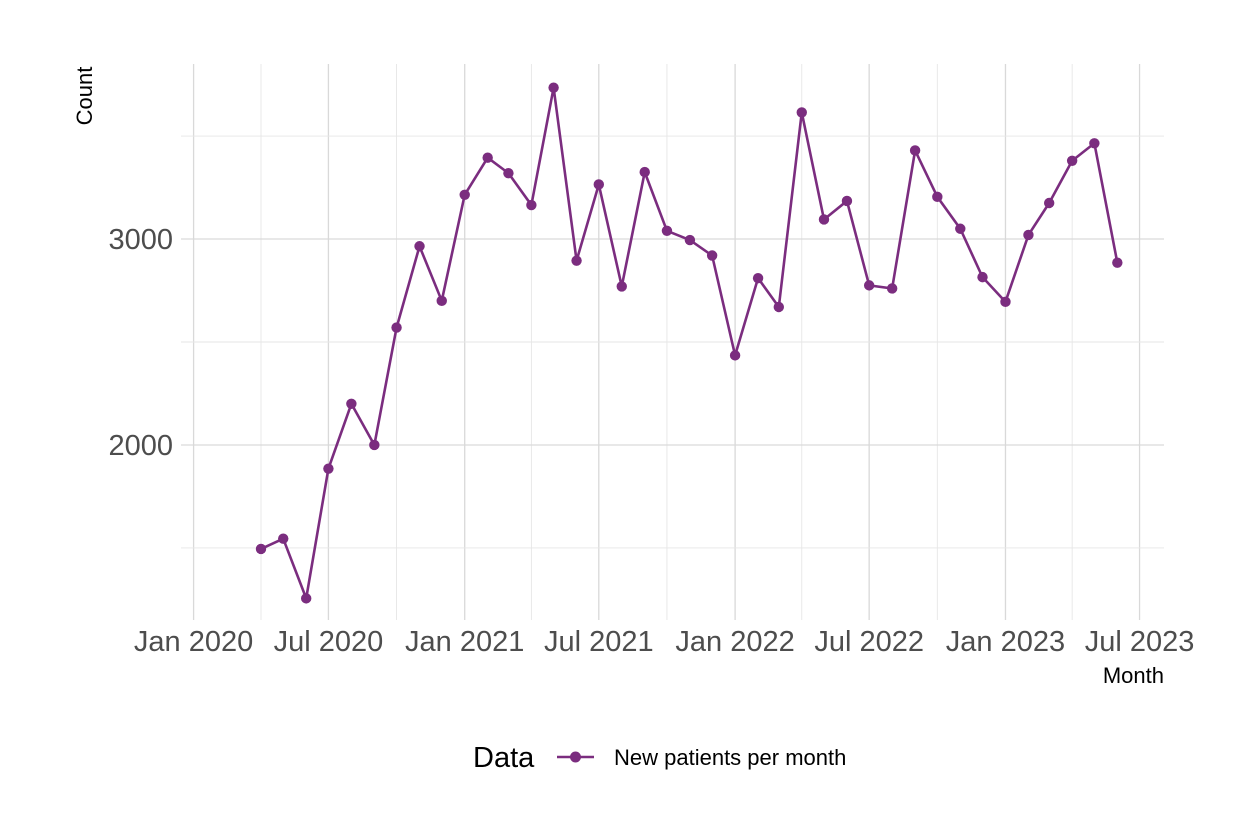  I want to click on x-tick-label: Jan 2020, so click(193, 642).